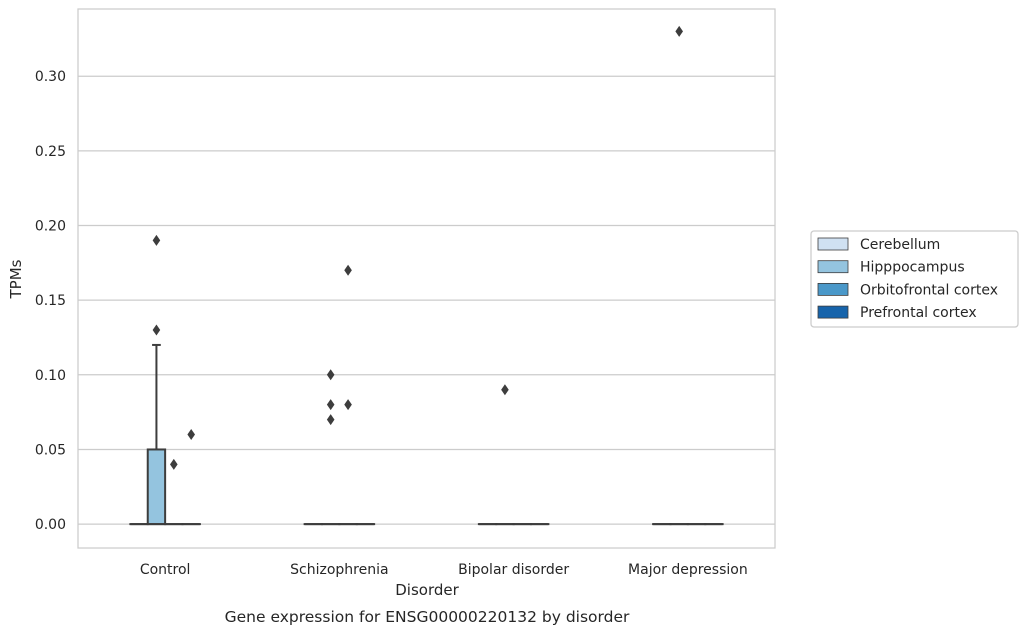  I want to click on y-tick-label: 0.10, so click(50, 376).